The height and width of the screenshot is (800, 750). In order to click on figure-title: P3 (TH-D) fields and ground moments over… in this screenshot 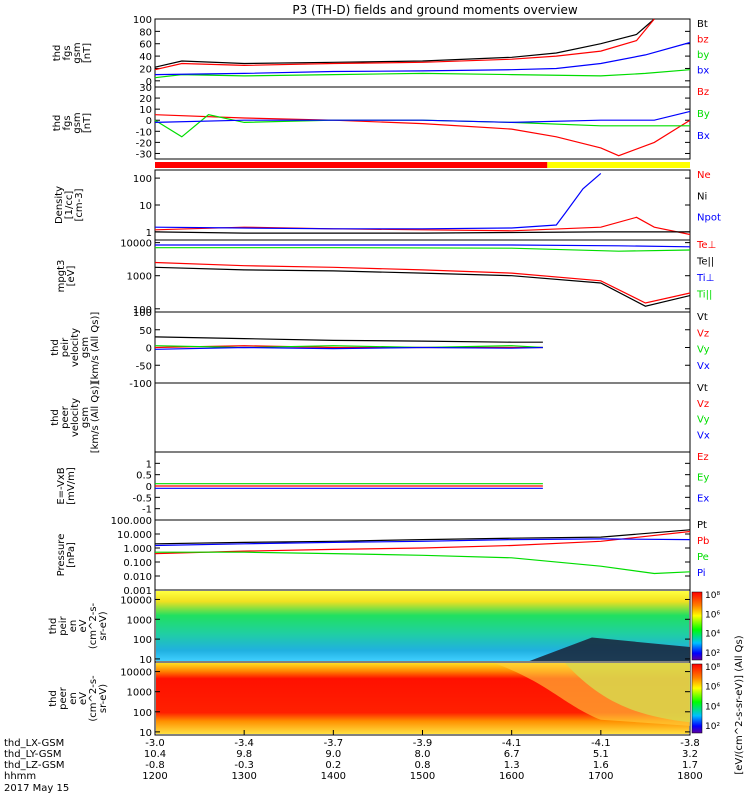, I will do `click(434, 10)`.